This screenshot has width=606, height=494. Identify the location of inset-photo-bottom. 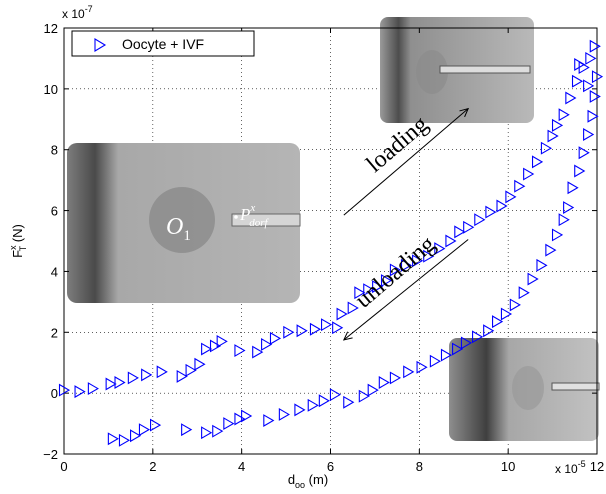
(524, 389).